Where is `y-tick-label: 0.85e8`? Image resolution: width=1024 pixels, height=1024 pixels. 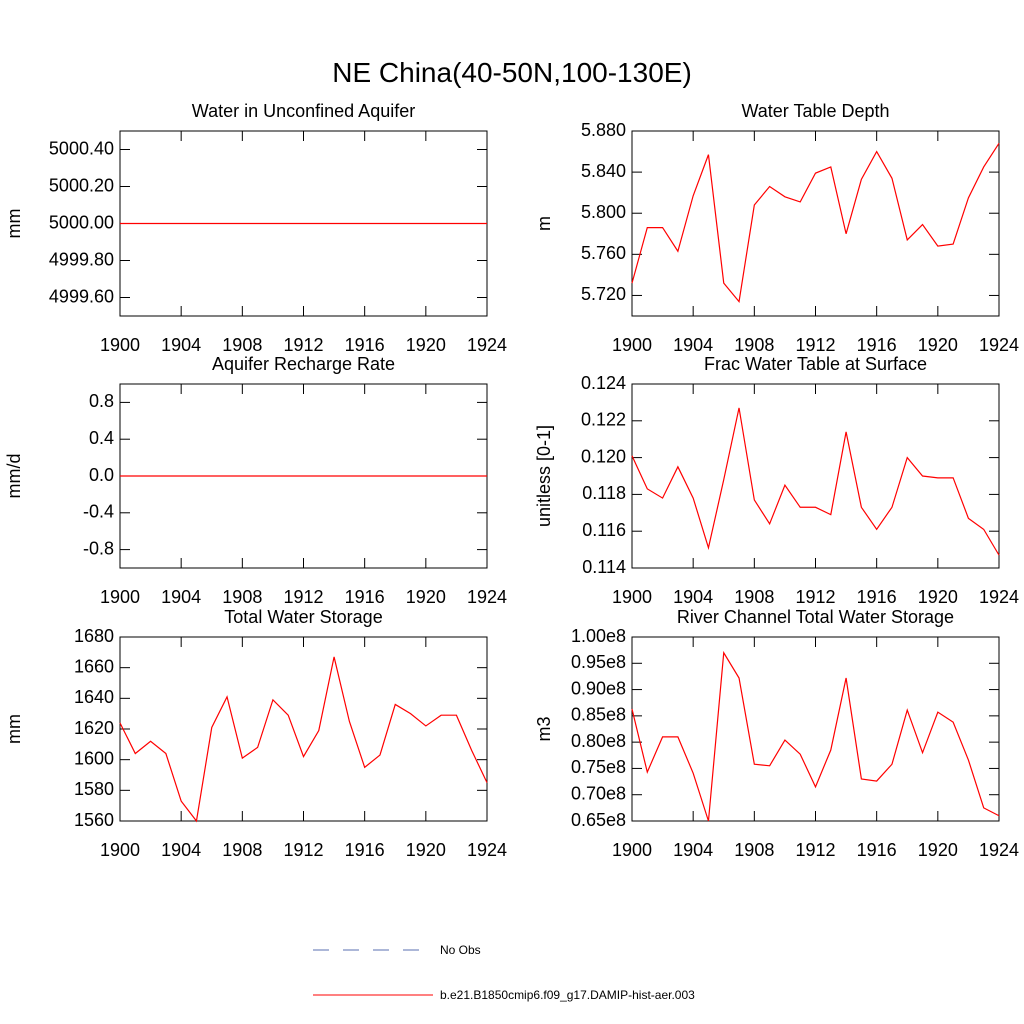
y-tick-label: 0.85e8 is located at coordinates (598, 715).